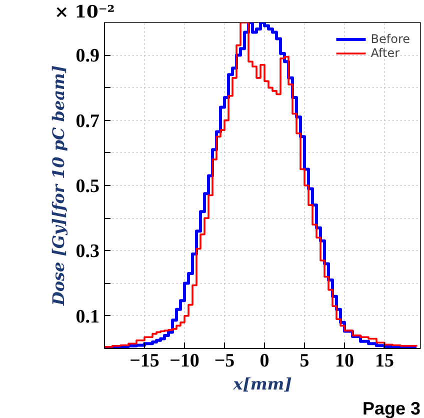  Describe the element at coordinates (305, 361) in the screenshot. I see `x-tick-label: 5` at that location.